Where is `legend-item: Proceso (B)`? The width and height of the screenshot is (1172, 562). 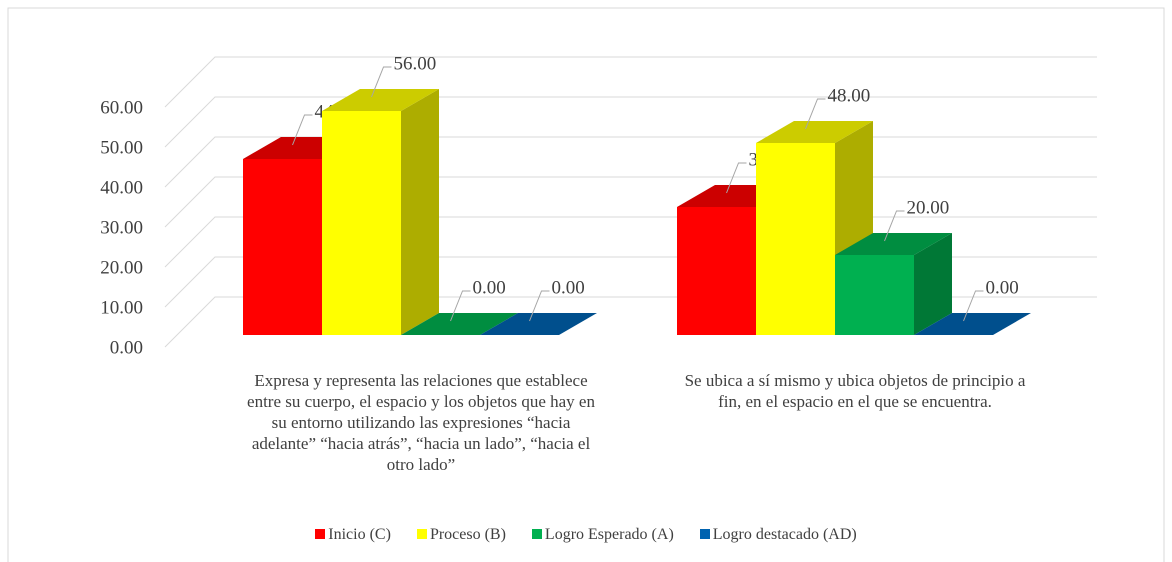 legend-item: Proceso (B) is located at coordinates (461, 535).